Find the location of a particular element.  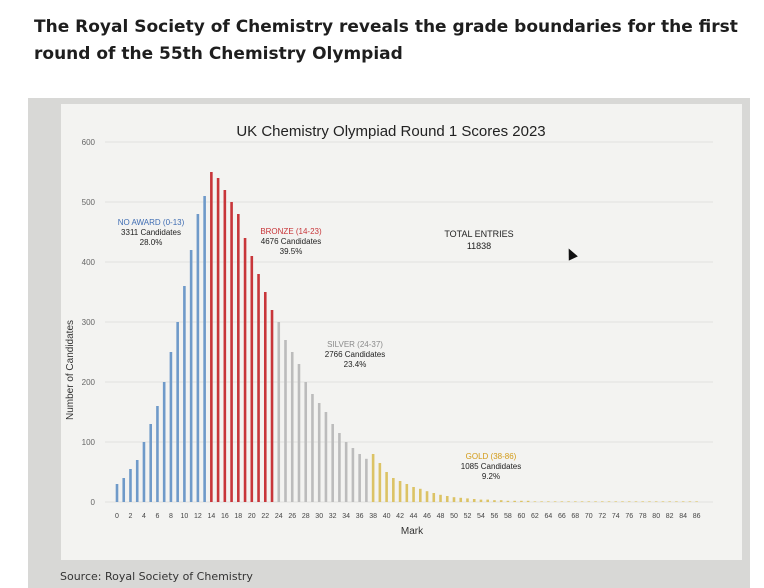

no-award-candidates: 3311 Candidates is located at coordinates (151, 232).